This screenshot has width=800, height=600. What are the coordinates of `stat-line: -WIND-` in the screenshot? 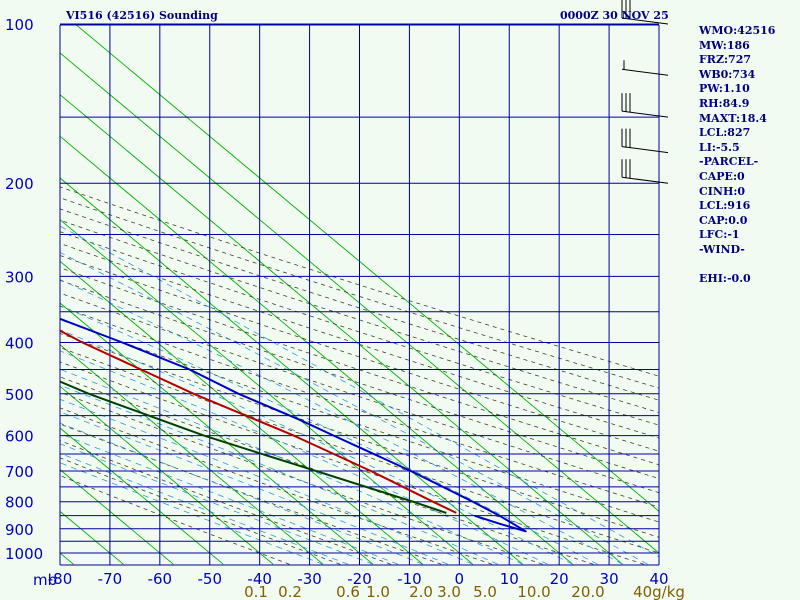 It's located at (722, 249).